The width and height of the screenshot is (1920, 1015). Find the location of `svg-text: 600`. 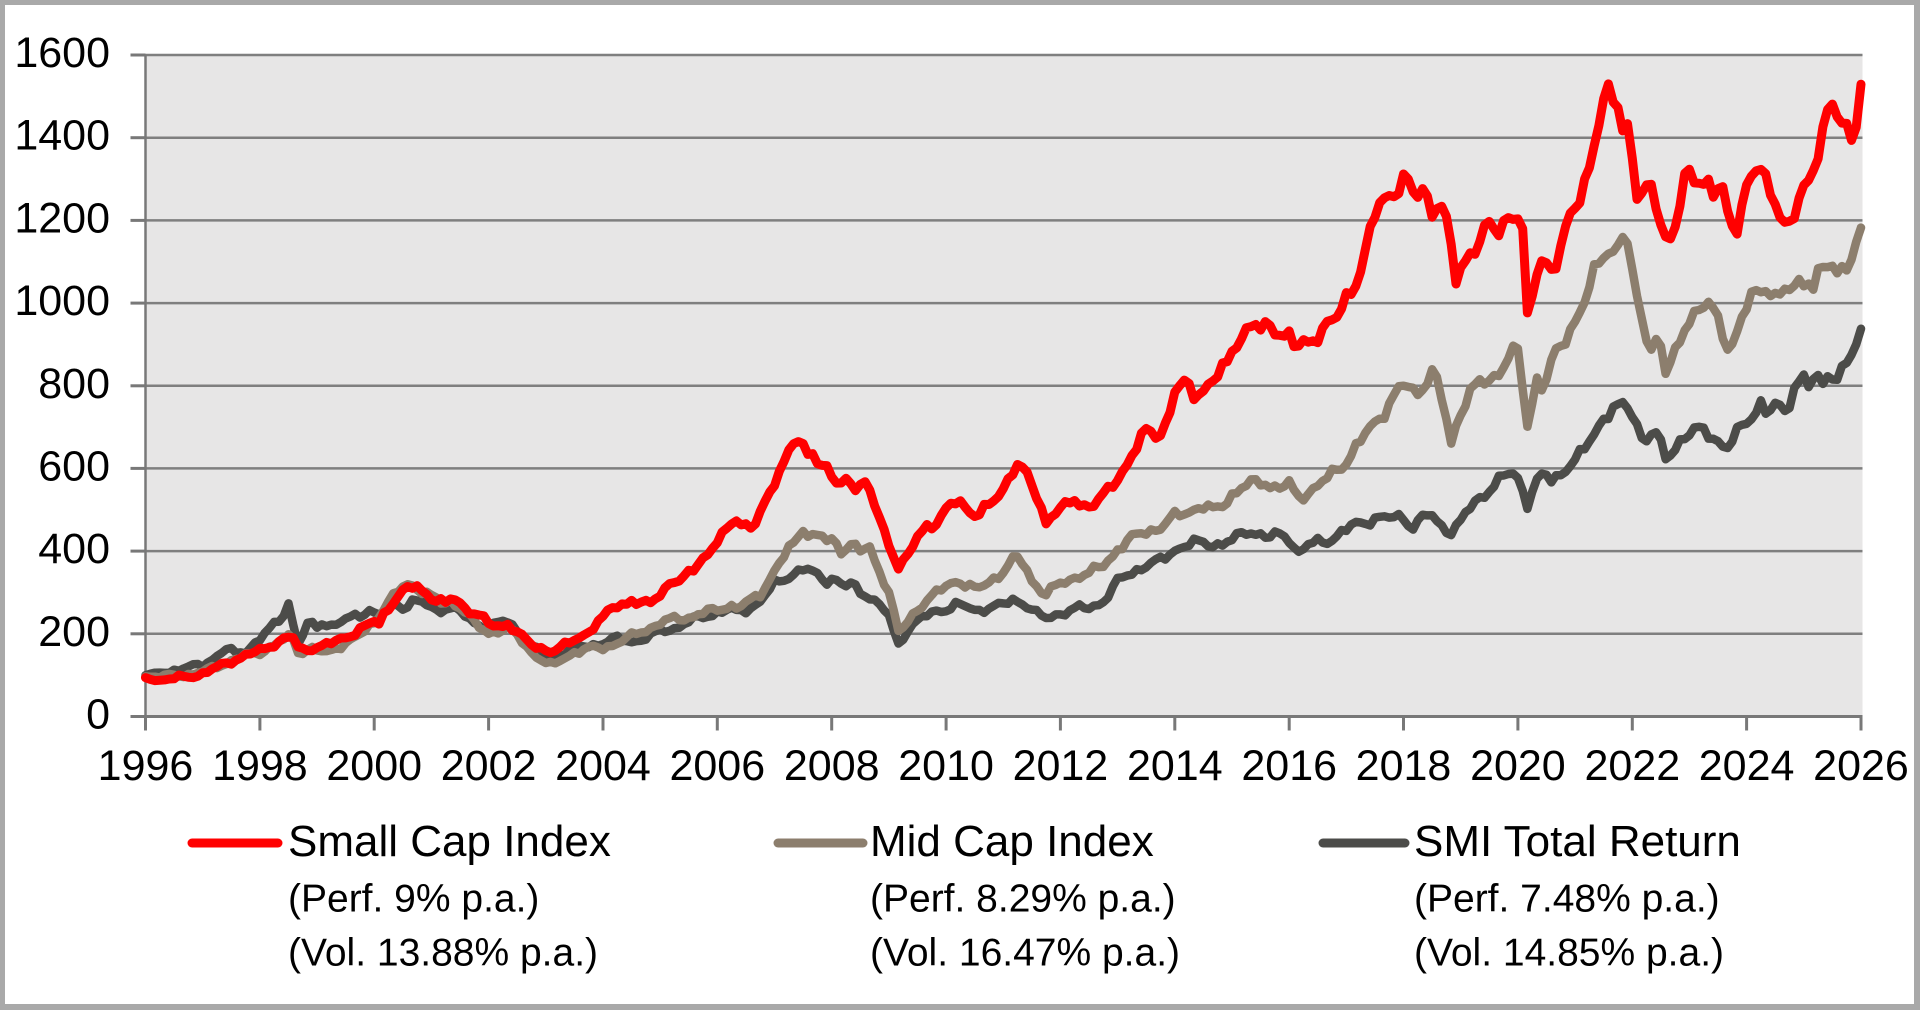

svg-text: 600 is located at coordinates (74, 466).